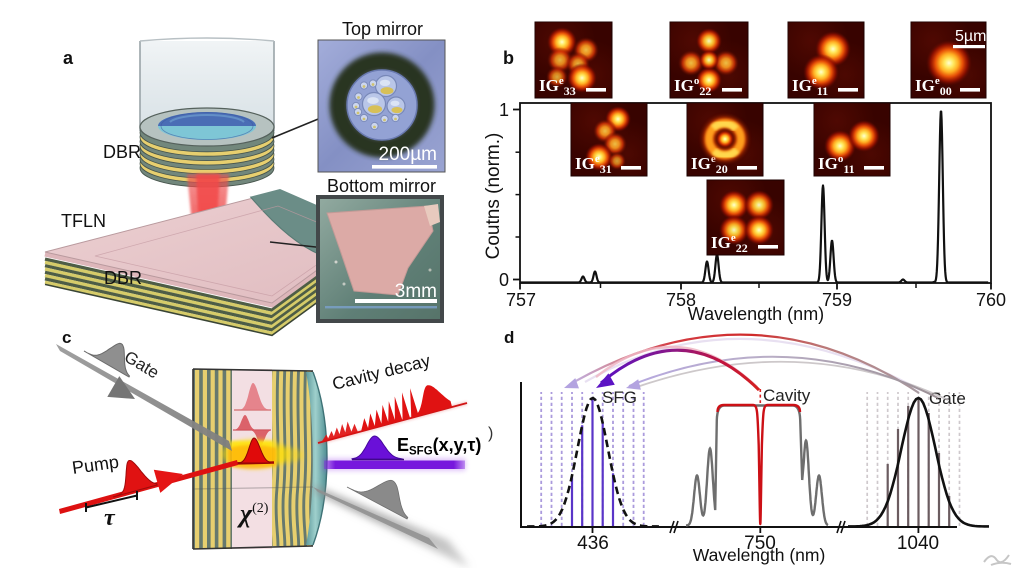 The height and width of the screenshot is (573, 1024). I want to click on svg-text: Cavity, so click(787, 395).